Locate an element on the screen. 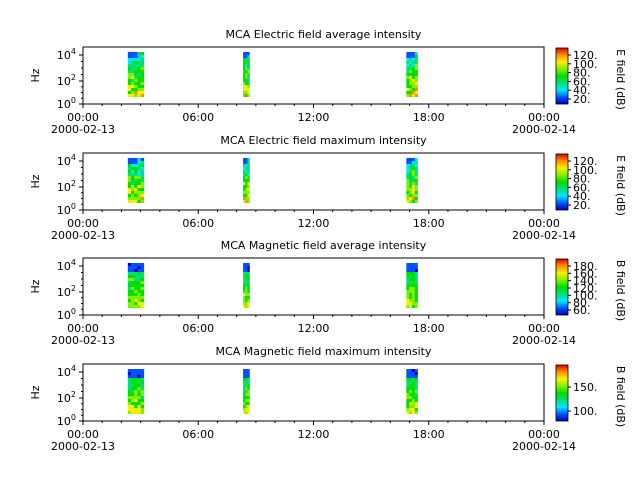 The image size is (640, 480). y-tick-label: 10⁰ is located at coordinates (66, 103).